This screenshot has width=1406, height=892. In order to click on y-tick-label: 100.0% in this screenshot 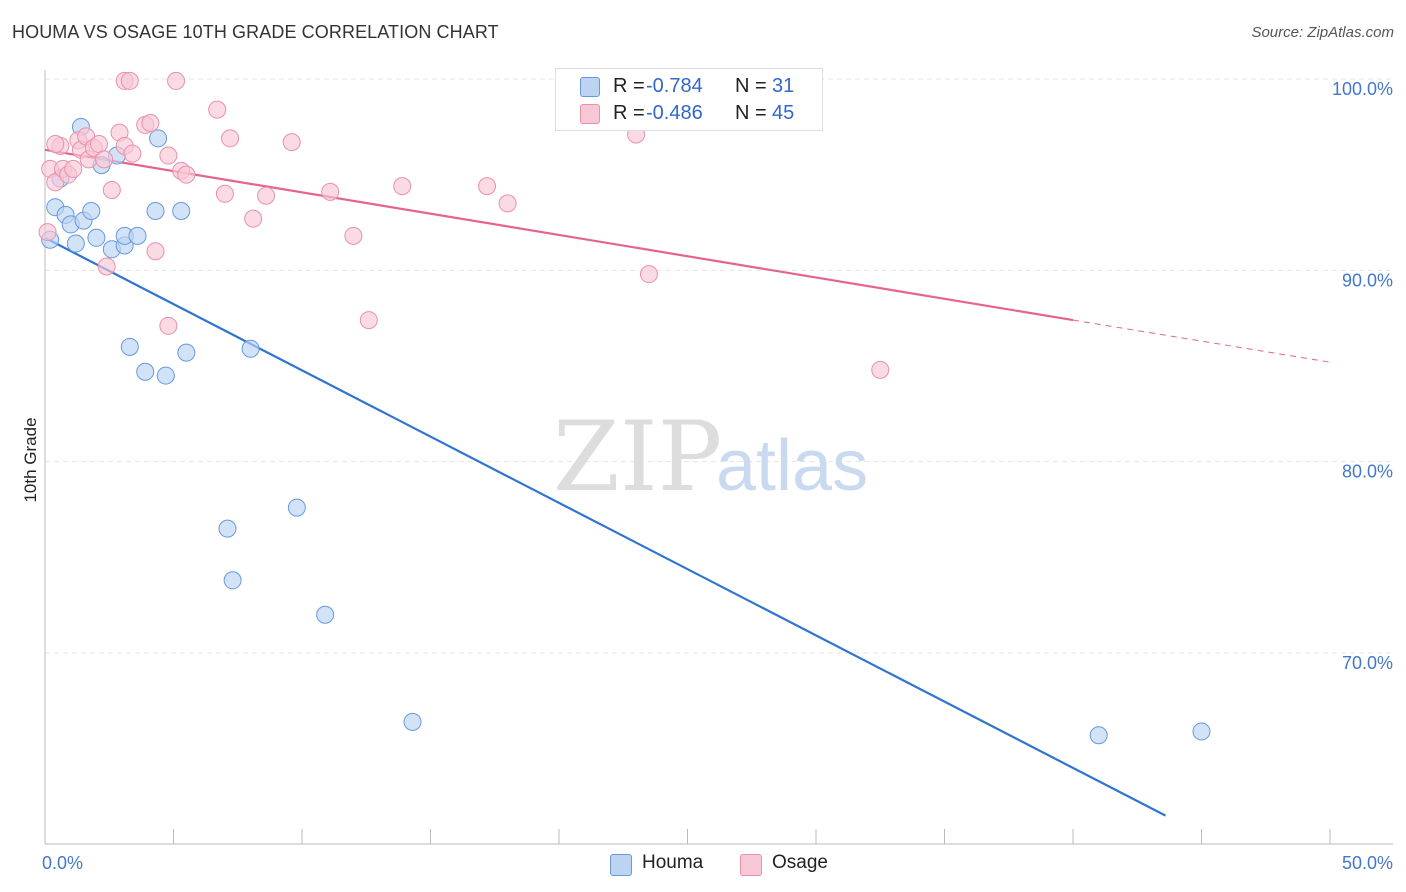, I will do `click(1362, 89)`.